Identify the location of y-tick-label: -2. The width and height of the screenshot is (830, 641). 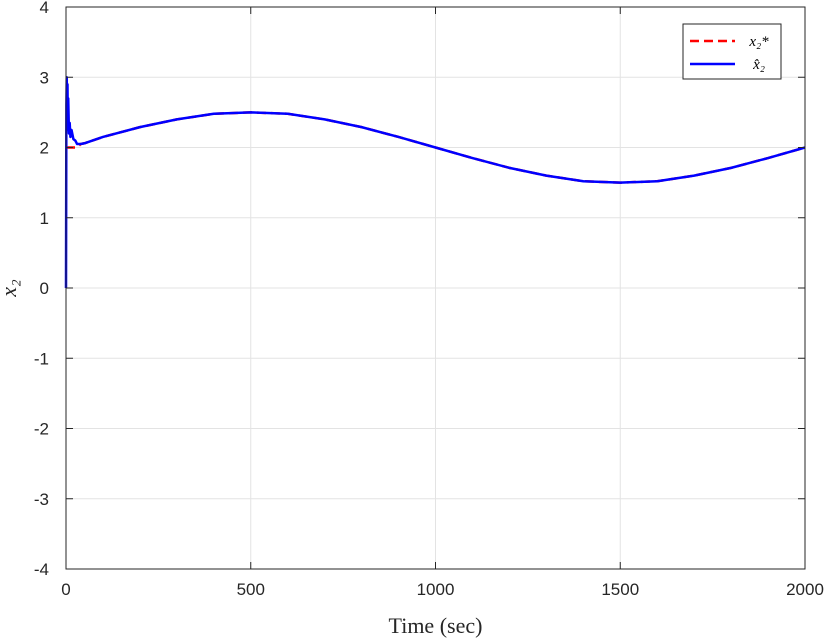
(41, 429).